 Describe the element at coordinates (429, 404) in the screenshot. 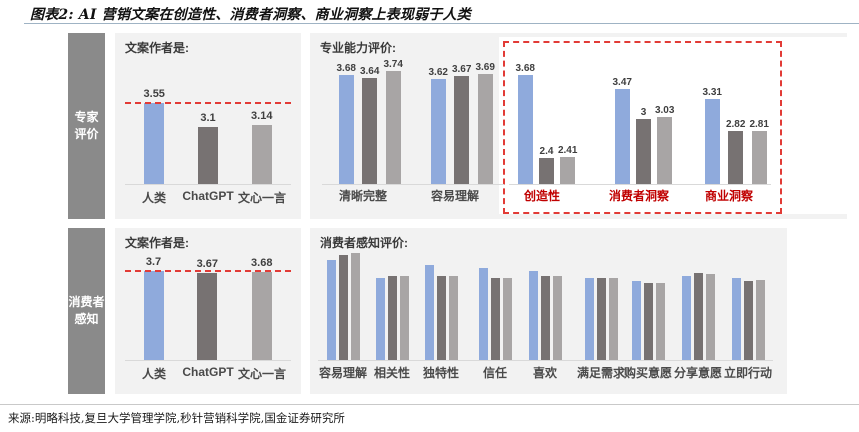

I see `source-divider` at that location.